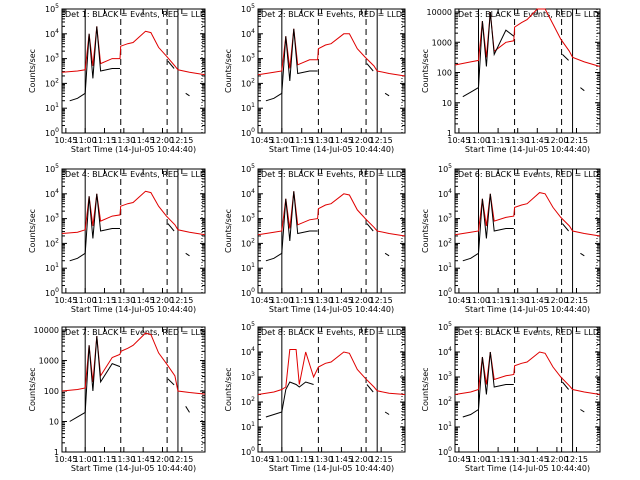  Describe the element at coordinates (528, 174) in the screenshot. I see `panel-title: Det 6: BLACK = Events, RED = LLD` at that location.